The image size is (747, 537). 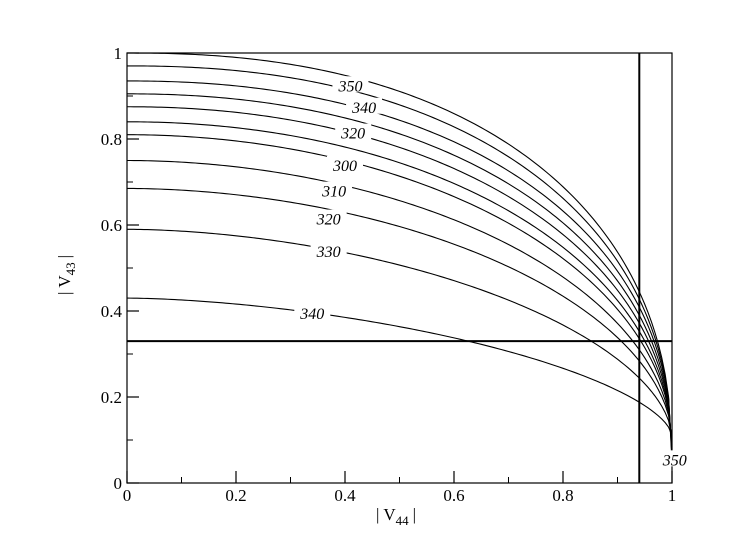 I want to click on x-axis-label-end: |, so click(x=414, y=514).